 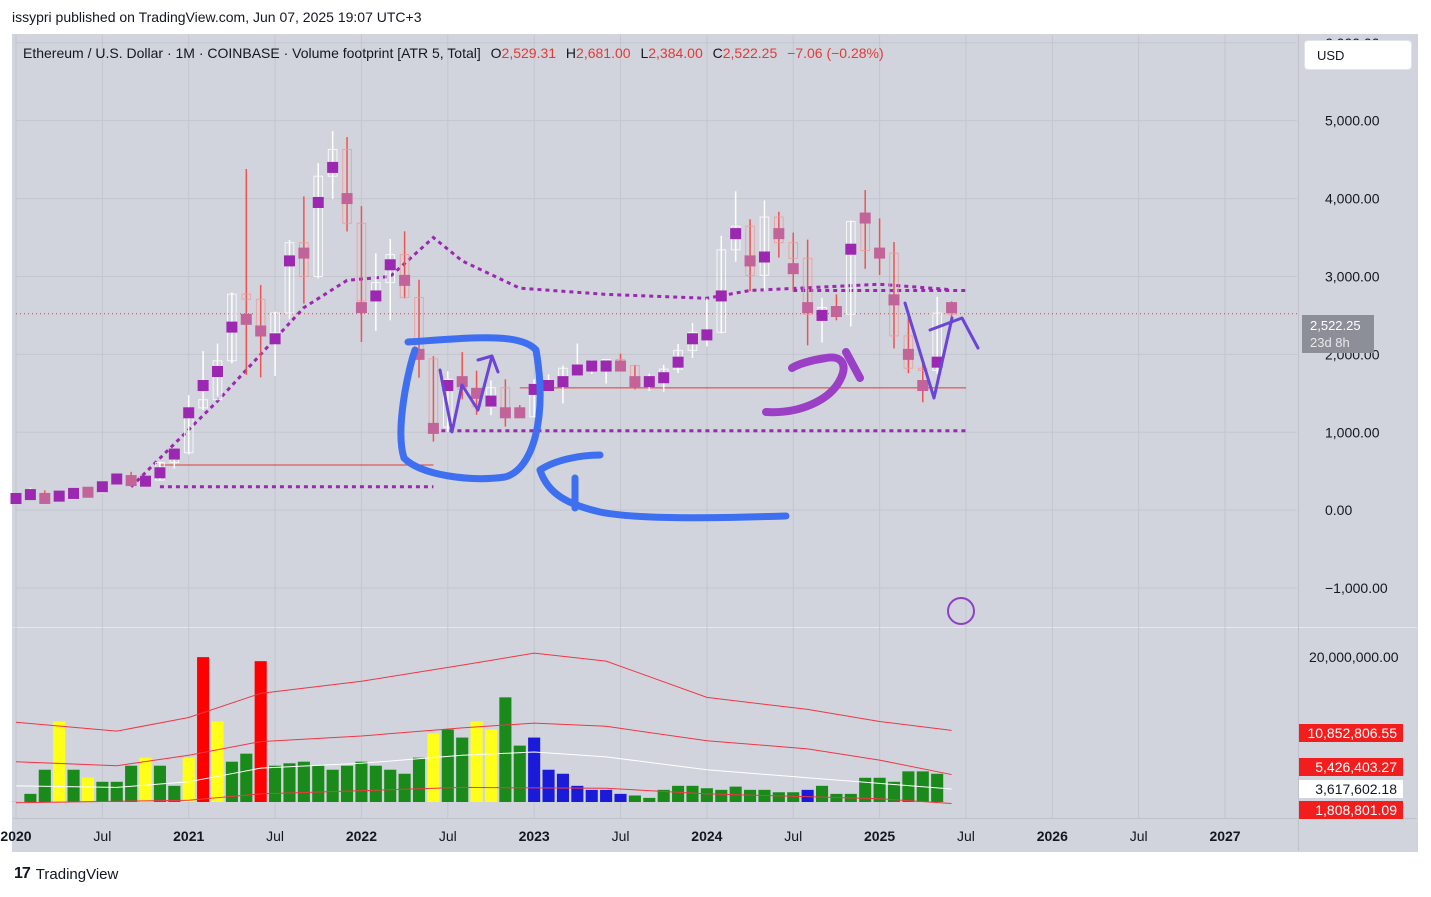 What do you see at coordinates (77, 874) in the screenshot?
I see `tradingview-logo-text: TradingView` at bounding box center [77, 874].